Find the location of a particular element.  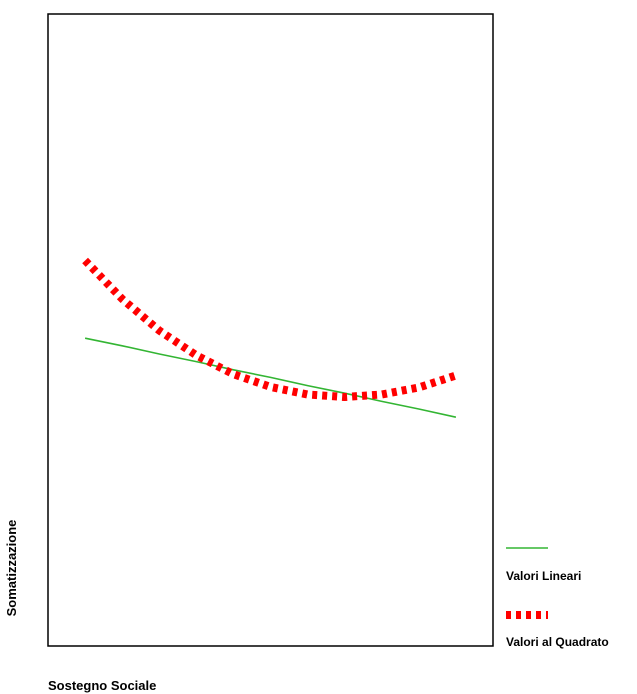

y-axis-label: Somatizzazione is located at coordinates (11, 568).